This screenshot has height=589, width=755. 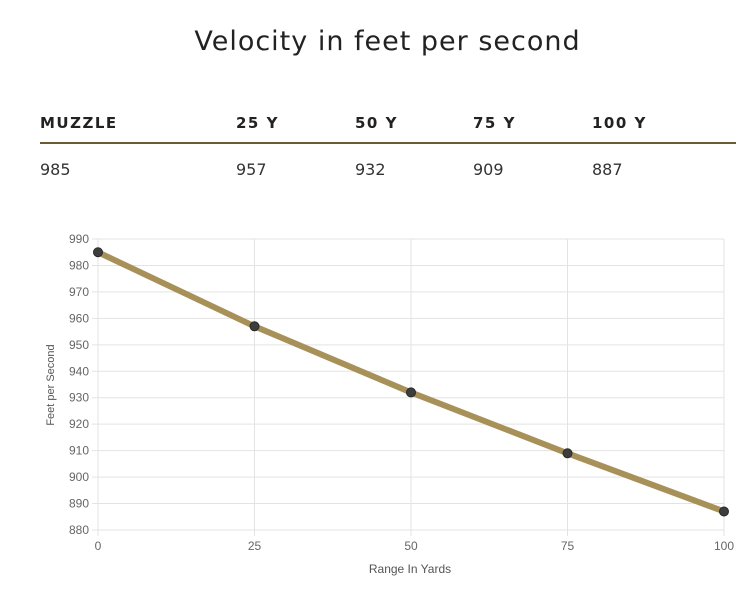 I want to click on y-tick-label: 900, so click(x=79, y=477).